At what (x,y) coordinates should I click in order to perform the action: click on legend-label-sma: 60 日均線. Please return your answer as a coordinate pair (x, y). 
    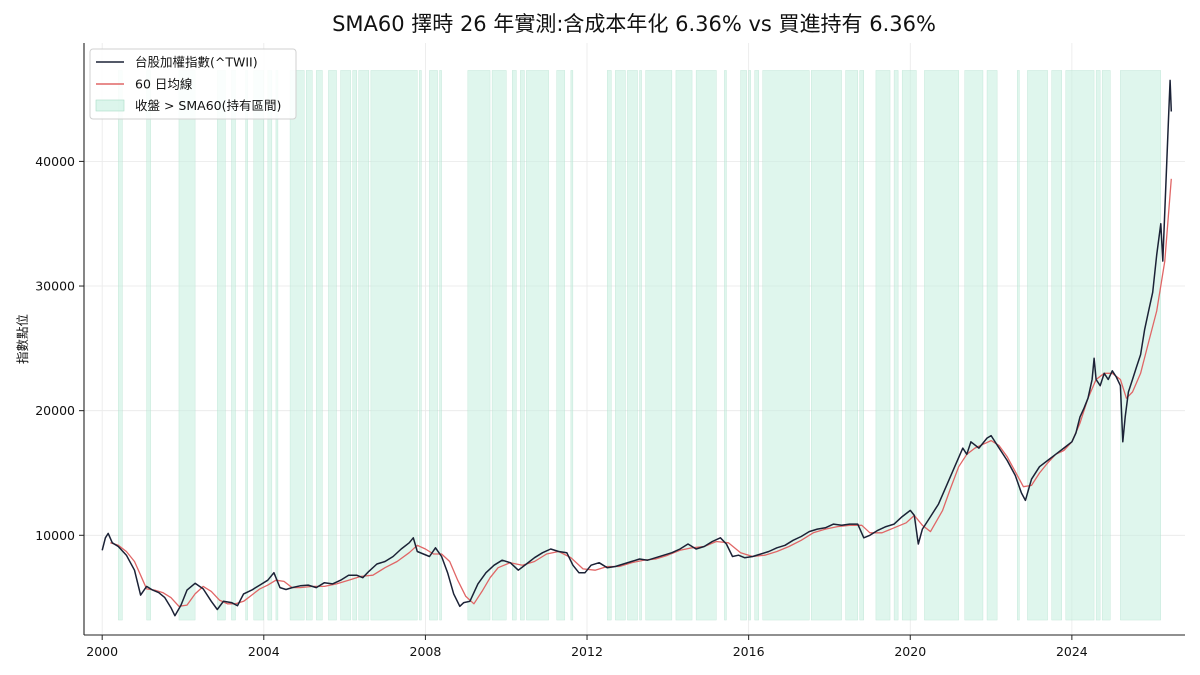
    Looking at the image, I should click on (164, 84).